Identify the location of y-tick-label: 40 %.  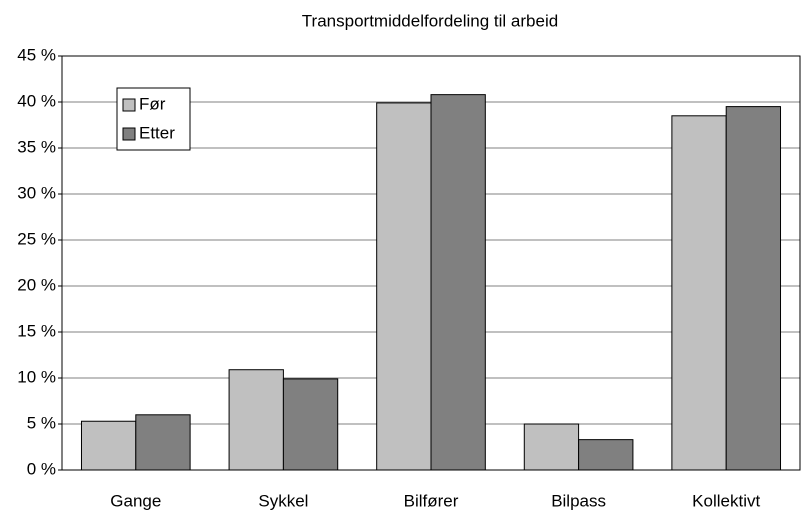
(36, 100).